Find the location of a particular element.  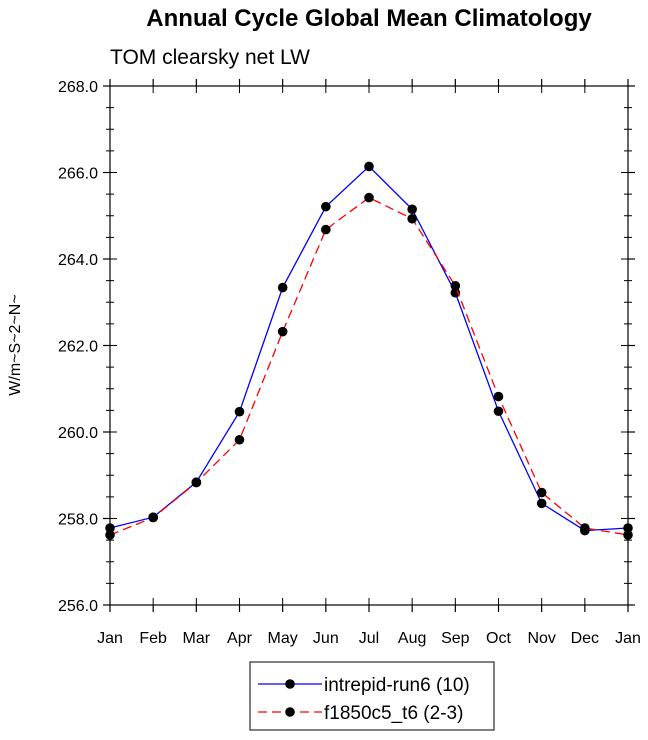

legend-box is located at coordinates (372, 696).